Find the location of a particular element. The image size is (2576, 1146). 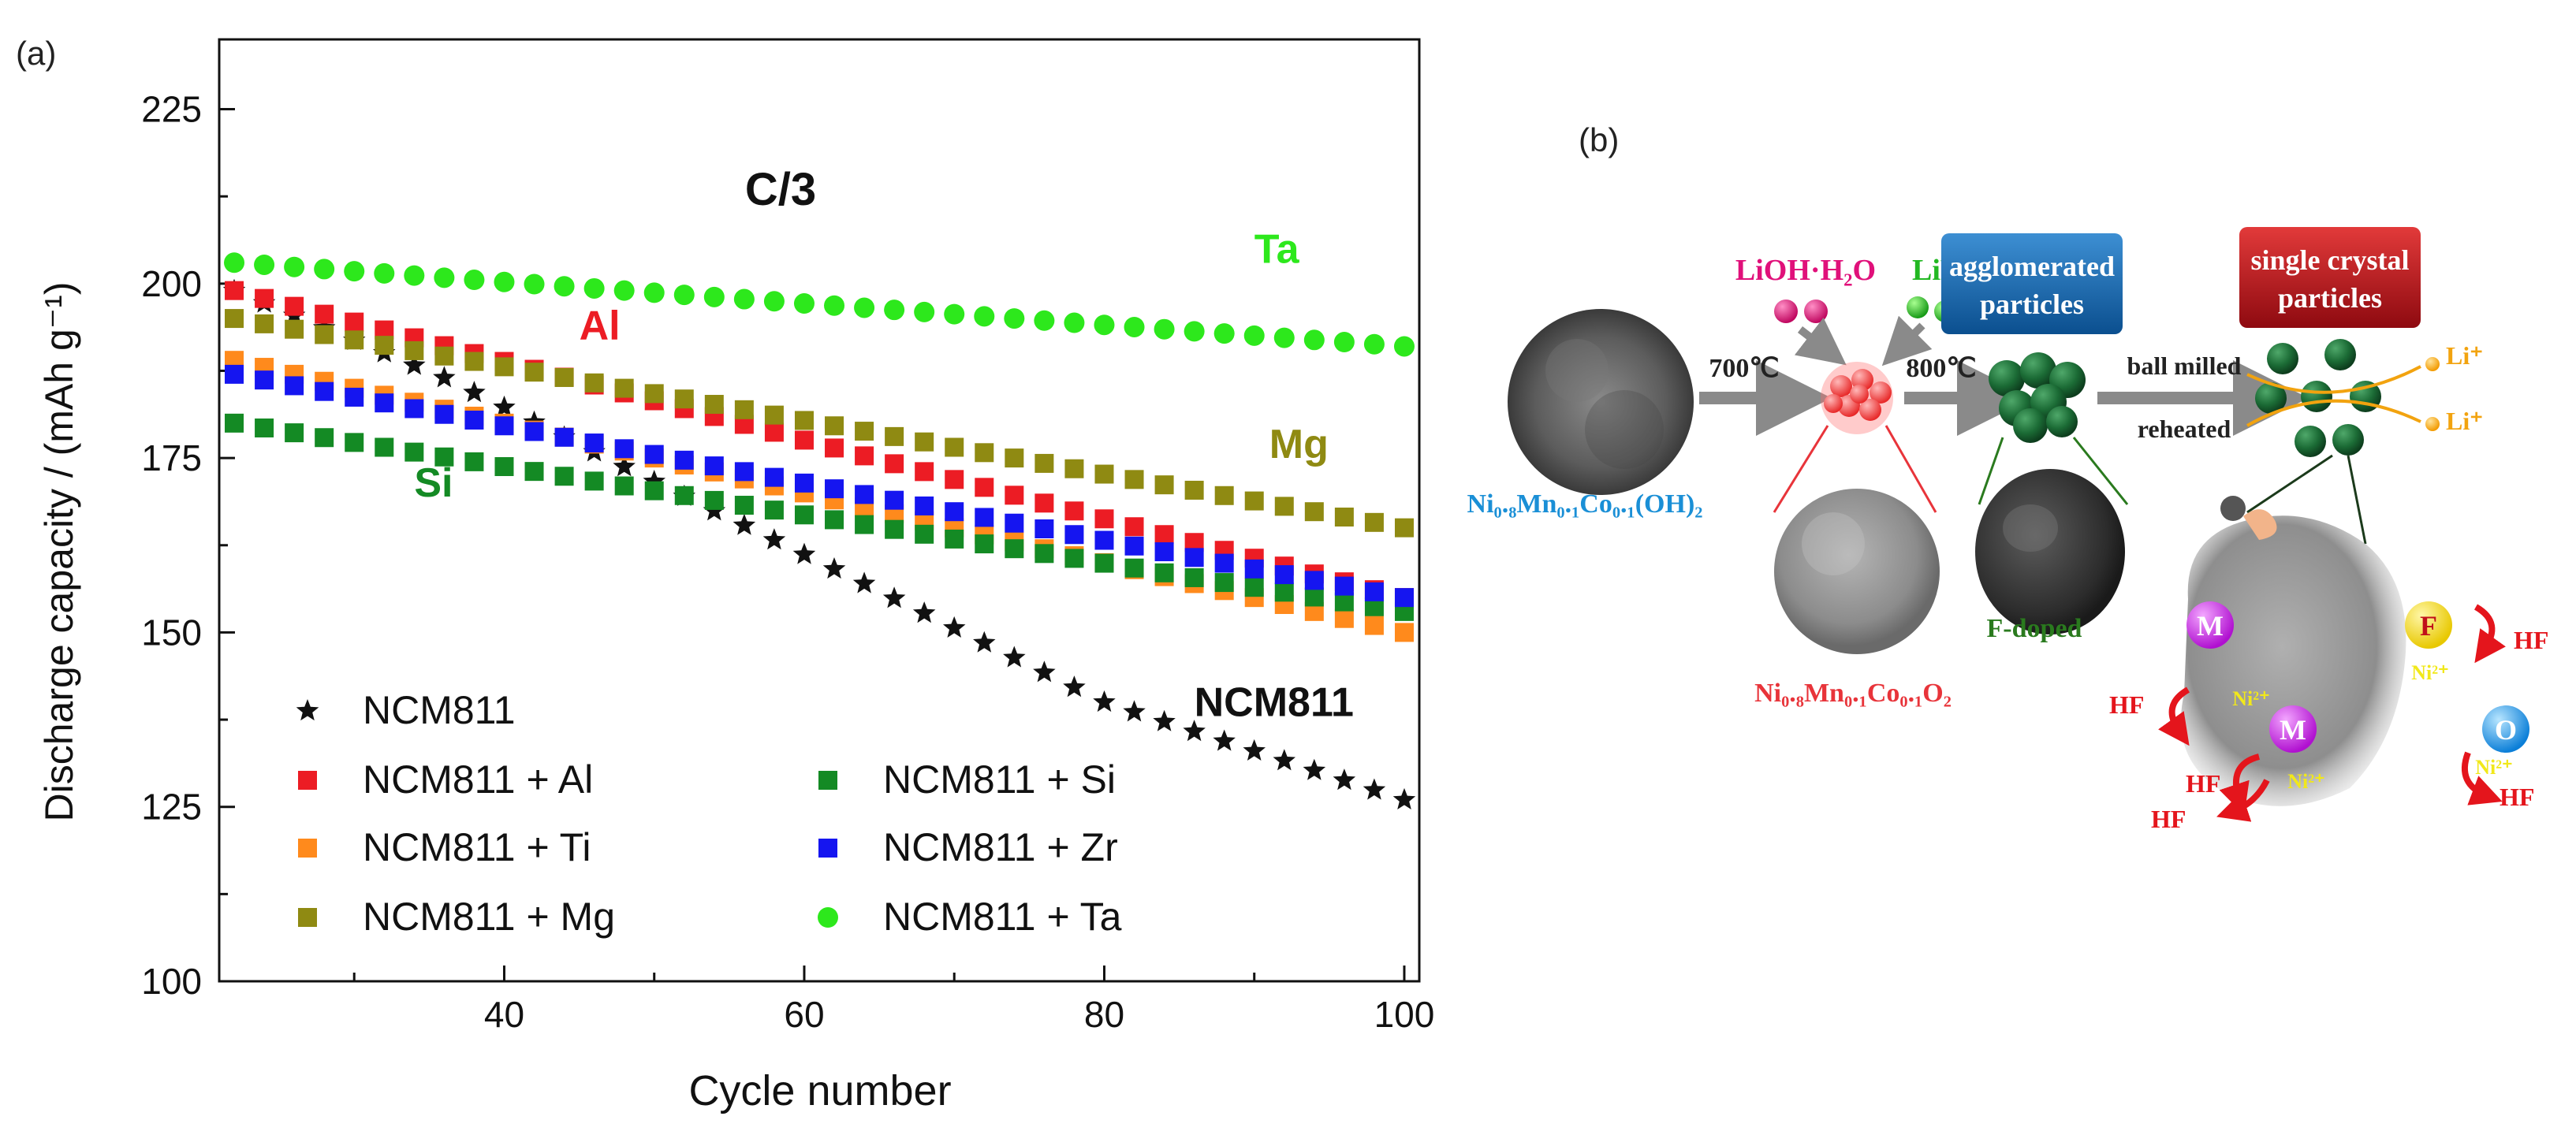

metal-m1 is located at coordinates (2210, 625).